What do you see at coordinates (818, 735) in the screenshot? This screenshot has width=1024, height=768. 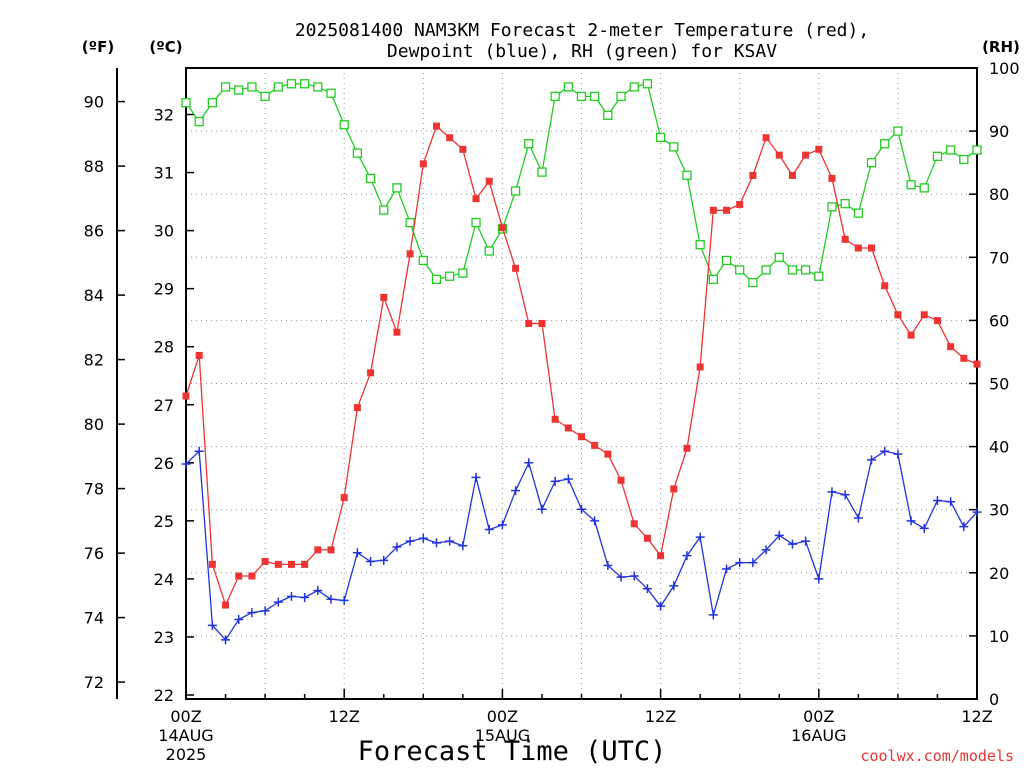 I see `x-tick-date: 16AUG` at bounding box center [818, 735].